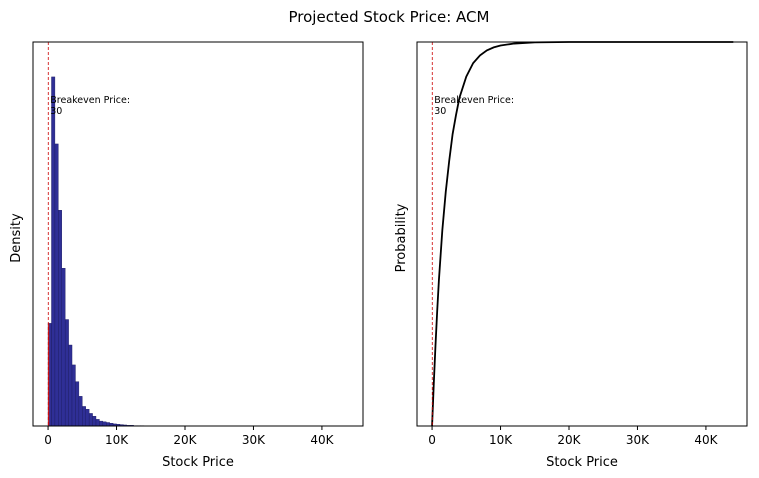 The width and height of the screenshot is (759, 478). Describe the element at coordinates (322, 440) in the screenshot. I see `histogram-x-tick-label: 40K` at that location.